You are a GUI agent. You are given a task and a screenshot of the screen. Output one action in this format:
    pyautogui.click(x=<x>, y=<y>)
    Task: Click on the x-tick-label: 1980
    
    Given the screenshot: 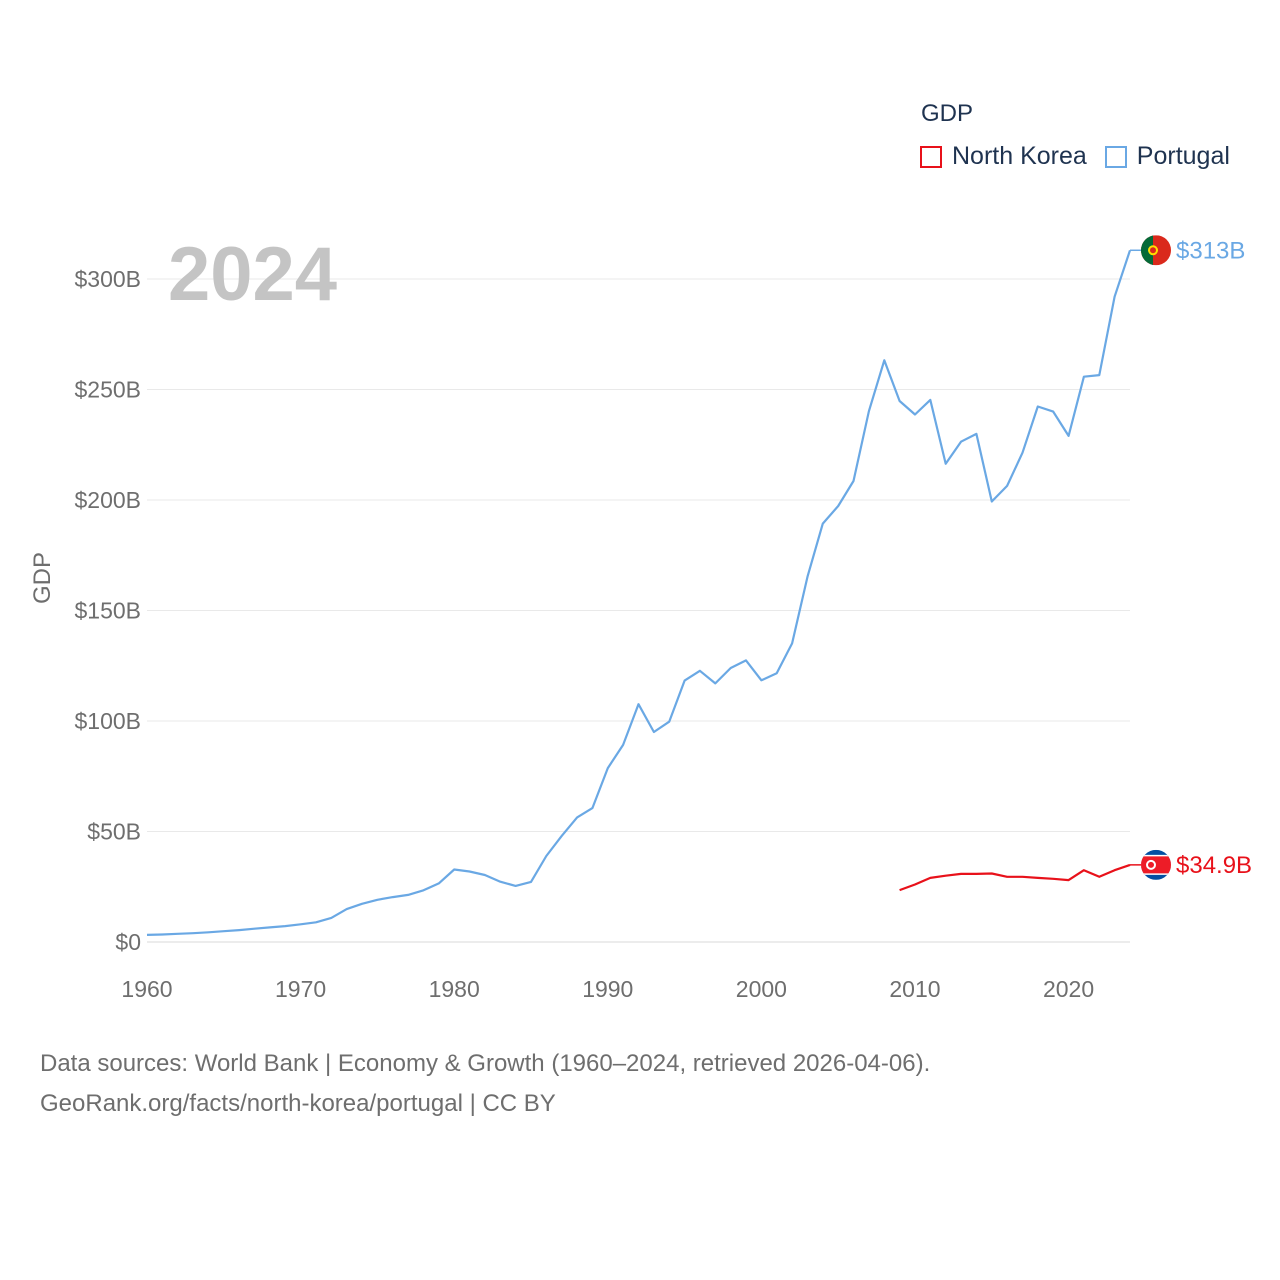 What is the action you would take?
    pyautogui.click(x=454, y=989)
    